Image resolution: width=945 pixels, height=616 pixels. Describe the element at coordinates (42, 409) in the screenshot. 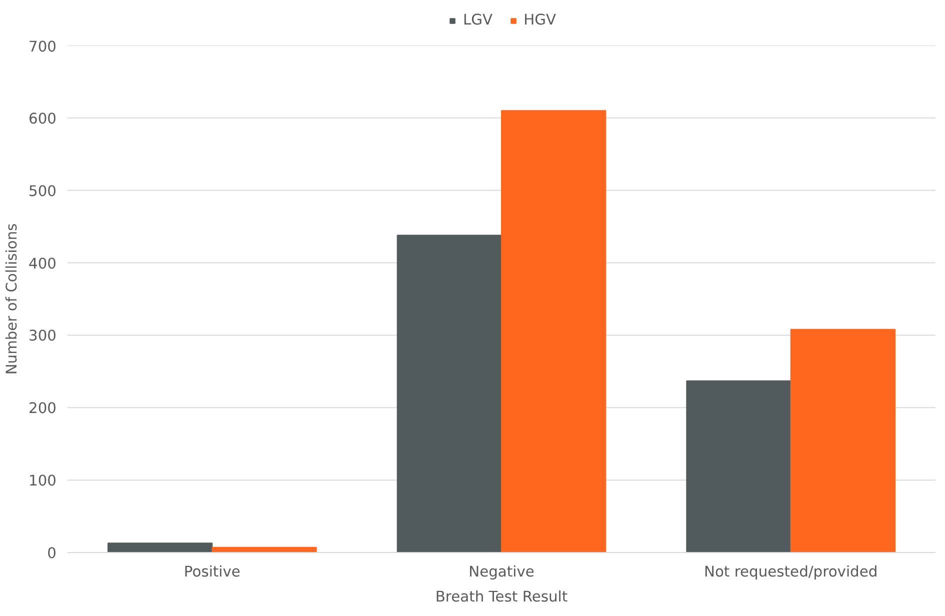

I see `y-tick-label: 200` at that location.